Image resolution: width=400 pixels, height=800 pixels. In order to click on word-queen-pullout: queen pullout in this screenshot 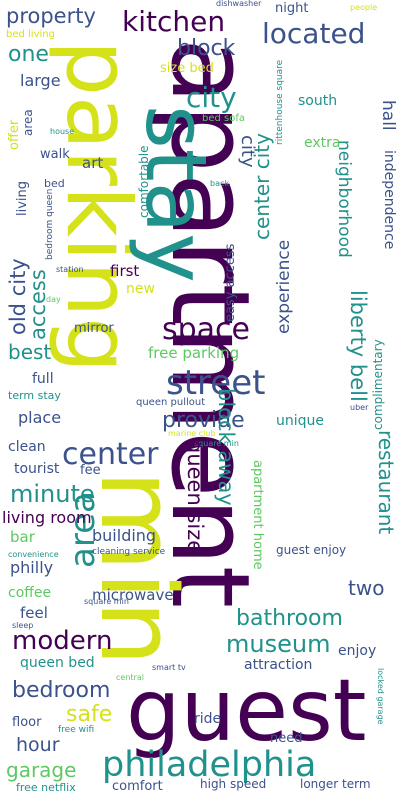, I will do `click(171, 402)`.